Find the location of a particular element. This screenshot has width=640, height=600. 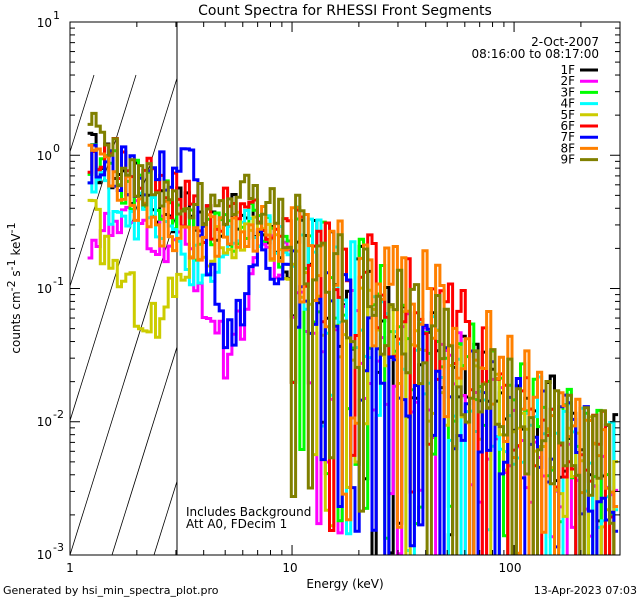

y-axis-title-base: counts cm is located at coordinates (16, 322).